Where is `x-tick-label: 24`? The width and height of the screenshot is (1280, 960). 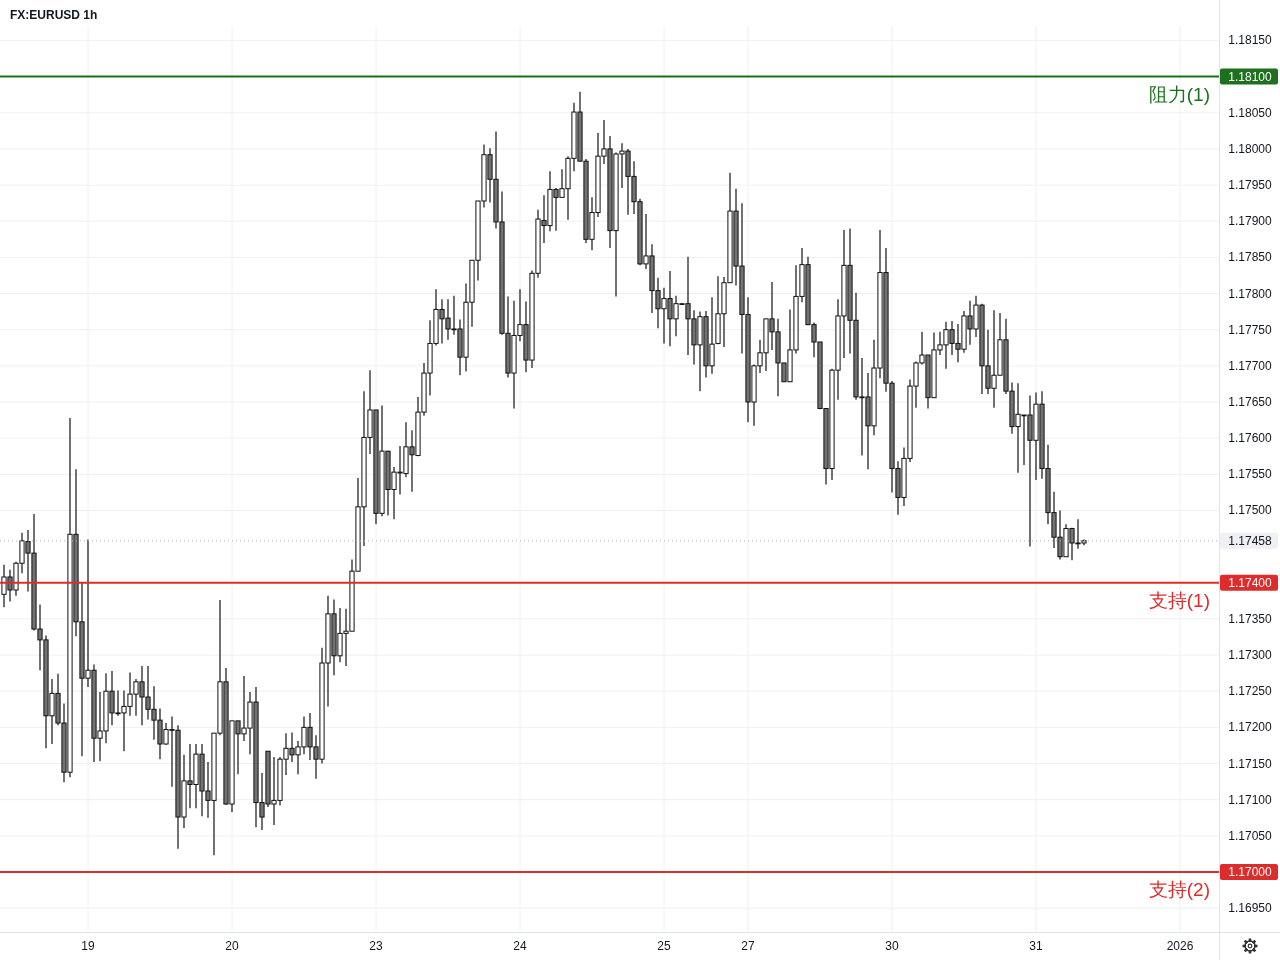 x-tick-label: 24 is located at coordinates (520, 946).